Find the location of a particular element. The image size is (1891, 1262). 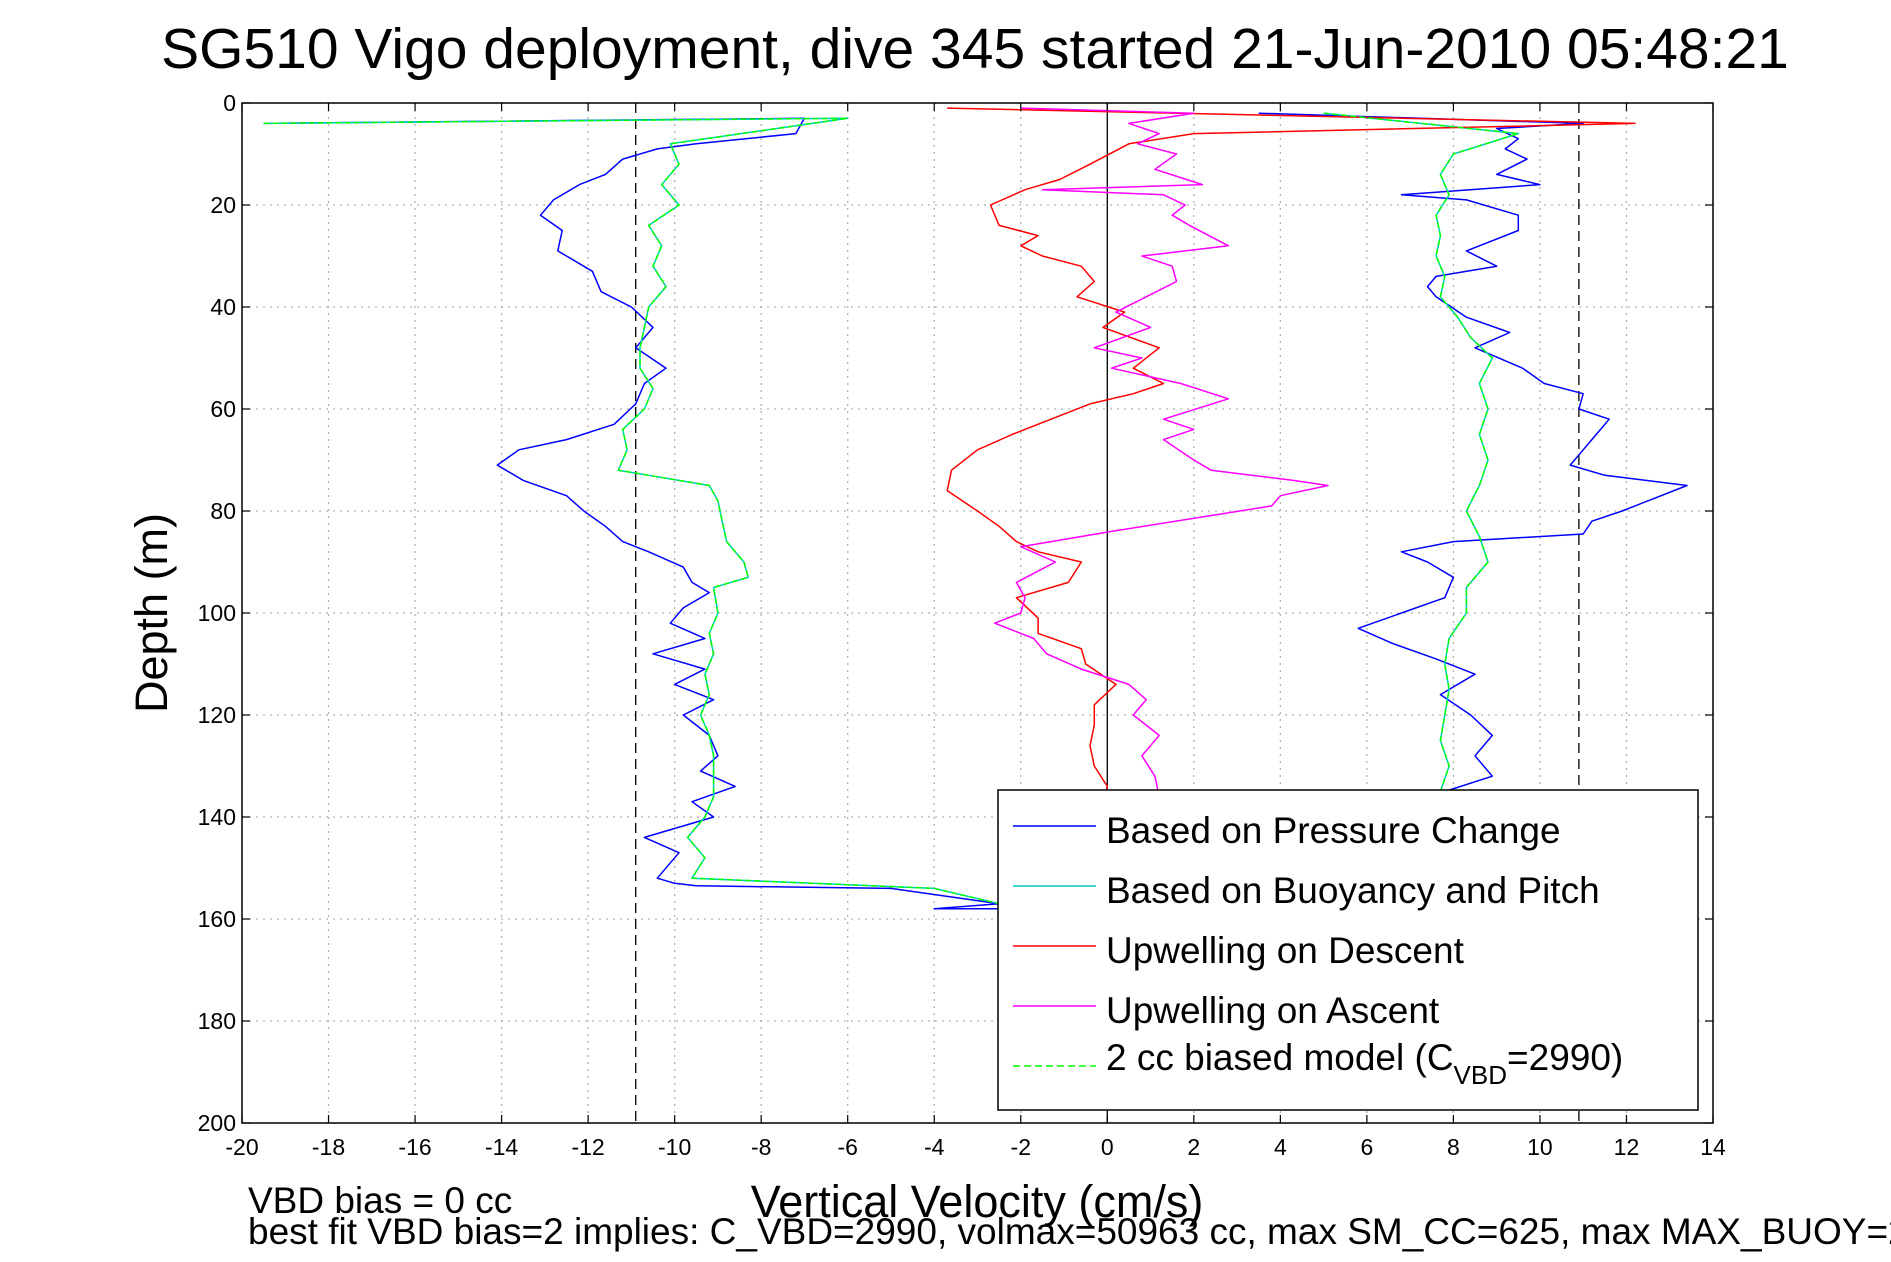

x-tick-label: -4 is located at coordinates (934, 1147).